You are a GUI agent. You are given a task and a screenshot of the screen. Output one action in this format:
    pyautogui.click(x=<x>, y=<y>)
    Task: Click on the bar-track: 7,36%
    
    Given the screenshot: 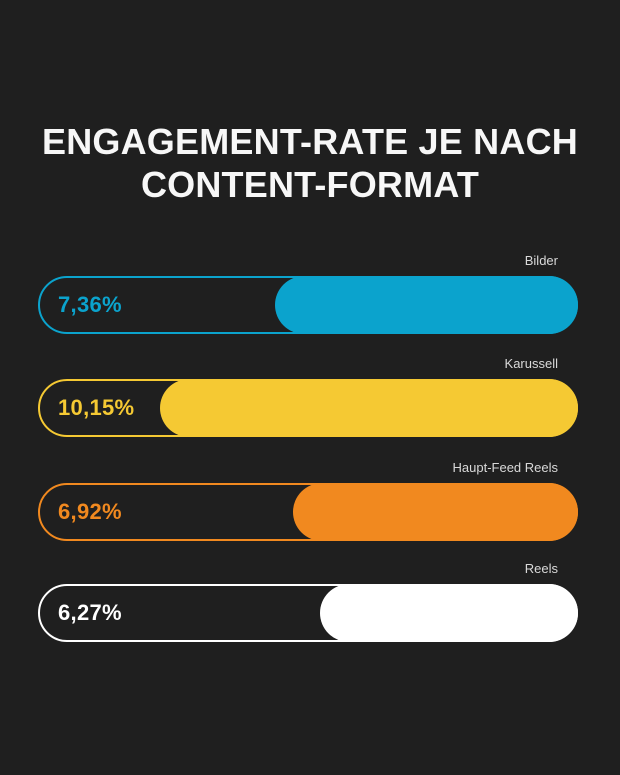 What is the action you would take?
    pyautogui.click(x=308, y=305)
    